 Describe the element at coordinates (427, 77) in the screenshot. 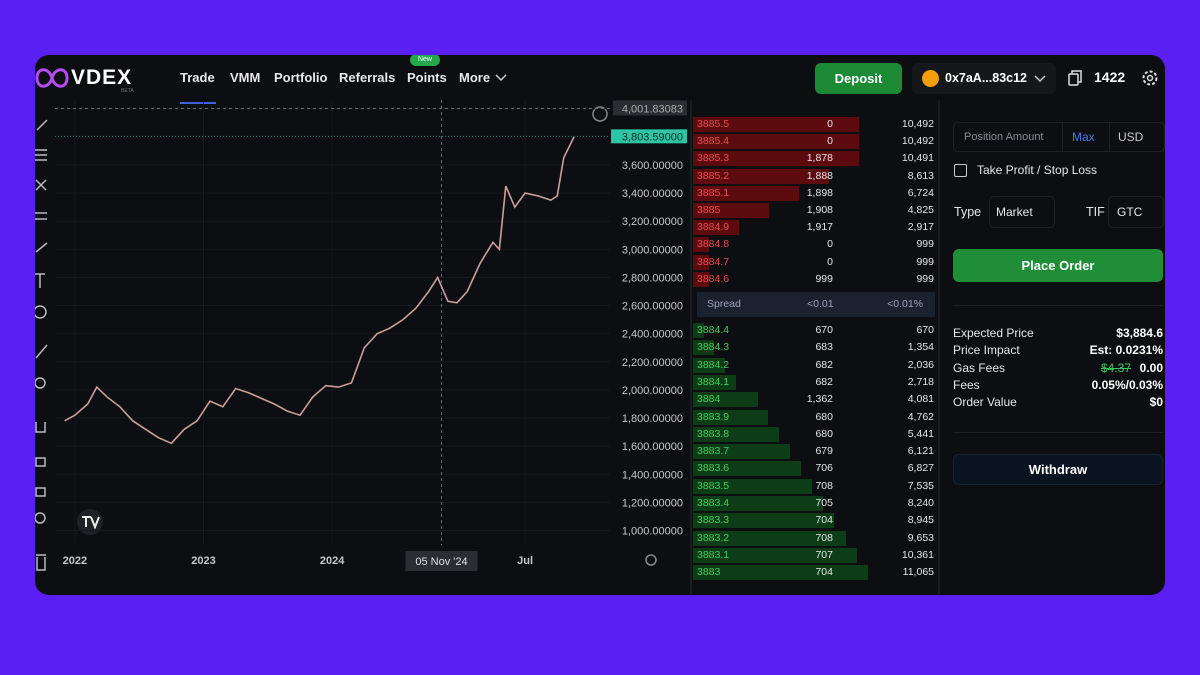

I see `nav-points: Points` at that location.